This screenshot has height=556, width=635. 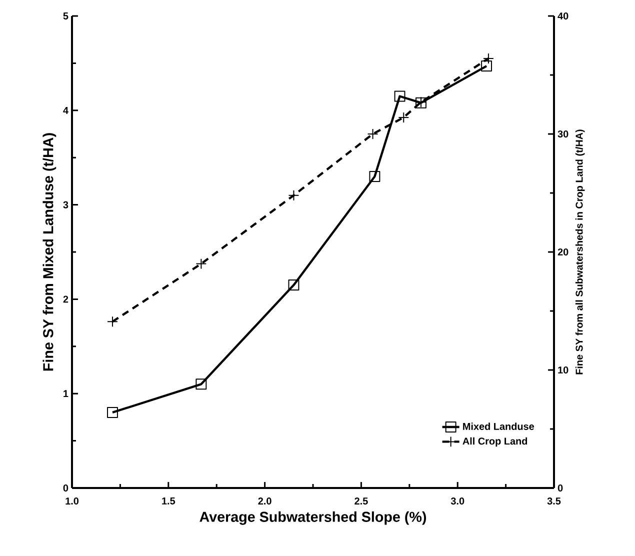 What do you see at coordinates (49, 252) in the screenshot?
I see `y-axis-title: Fine SY from Mixed Landuse (t/HA)` at bounding box center [49, 252].